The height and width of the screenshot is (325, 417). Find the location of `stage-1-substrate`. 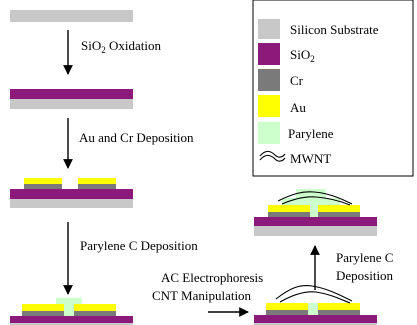

stage-1-substrate is located at coordinates (71, 16).